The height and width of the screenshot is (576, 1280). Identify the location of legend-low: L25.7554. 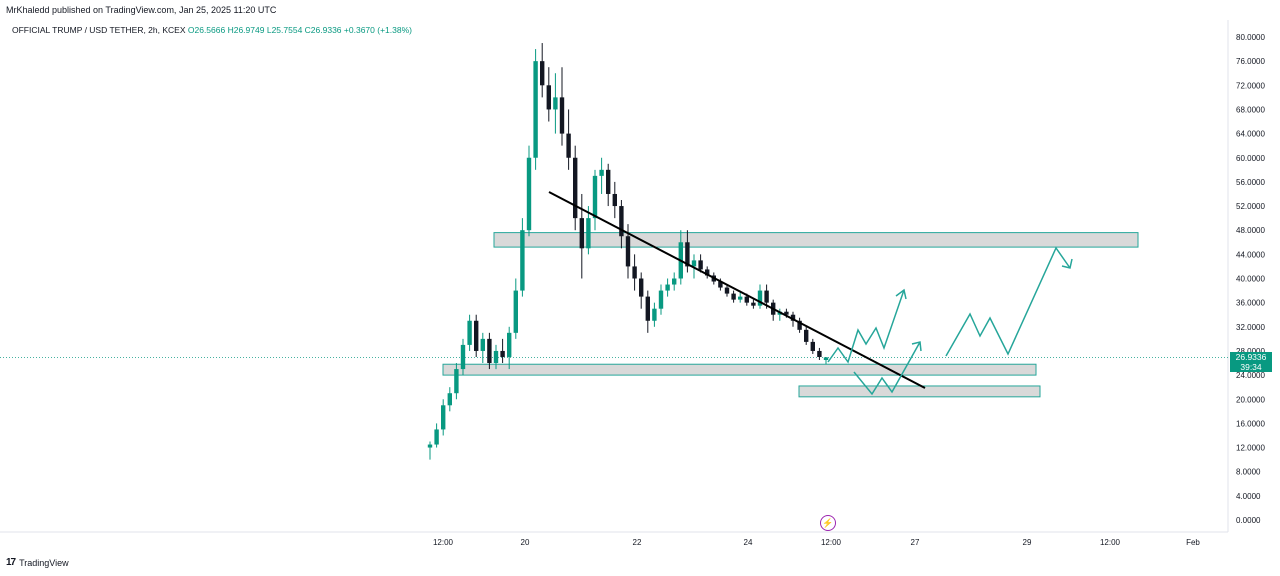
(284, 30).